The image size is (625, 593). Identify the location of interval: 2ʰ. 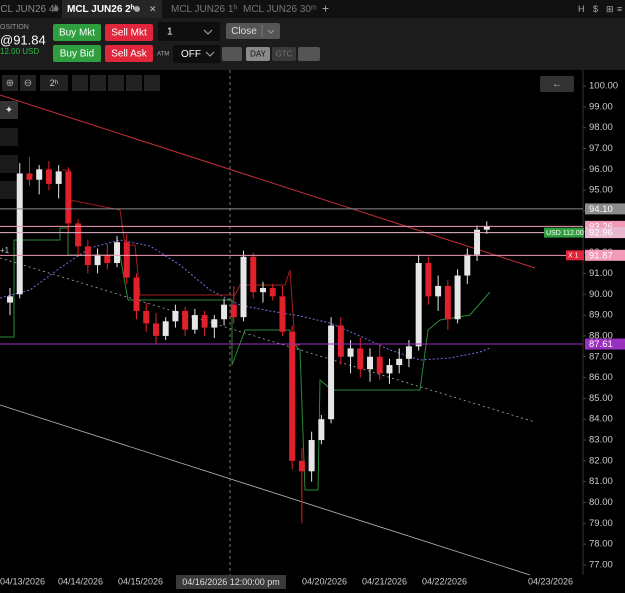
(54, 83).